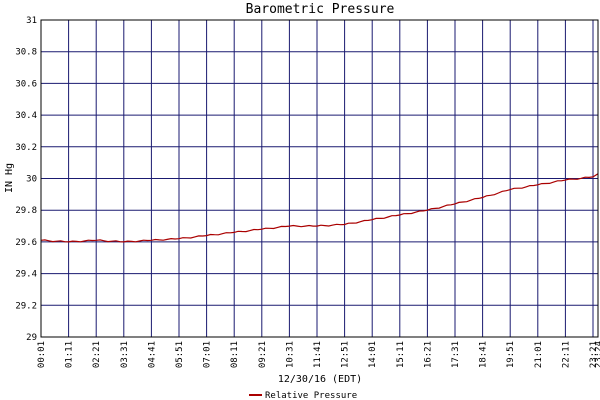  Describe the element at coordinates (26, 84) in the screenshot. I see `y-tick-label: 30.6` at that location.